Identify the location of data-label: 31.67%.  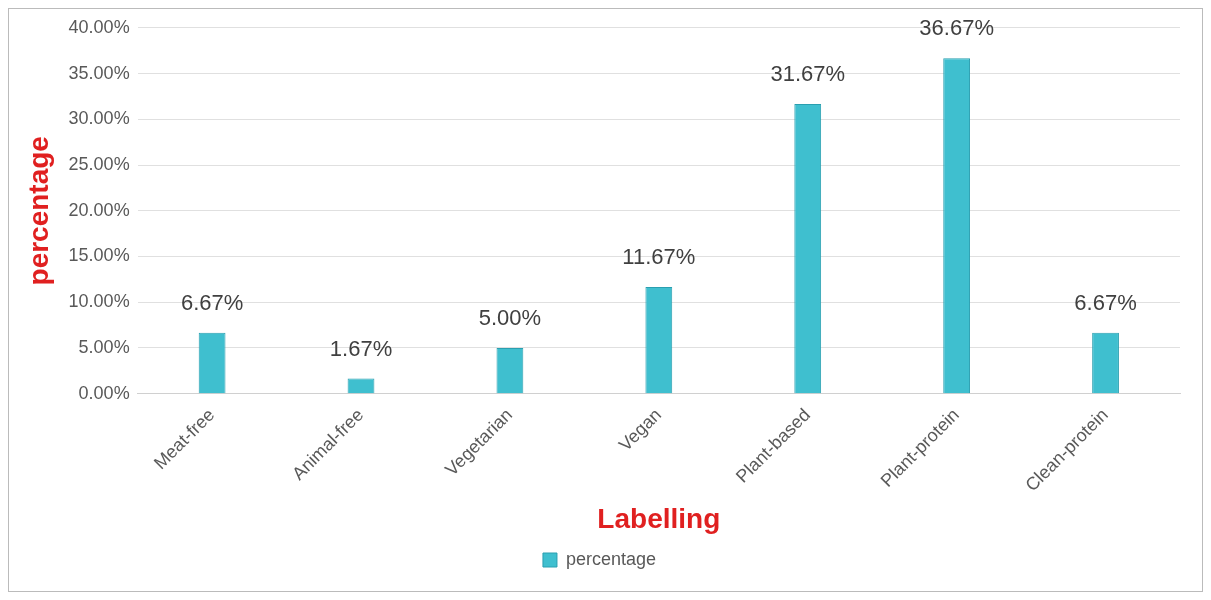
(808, 74).